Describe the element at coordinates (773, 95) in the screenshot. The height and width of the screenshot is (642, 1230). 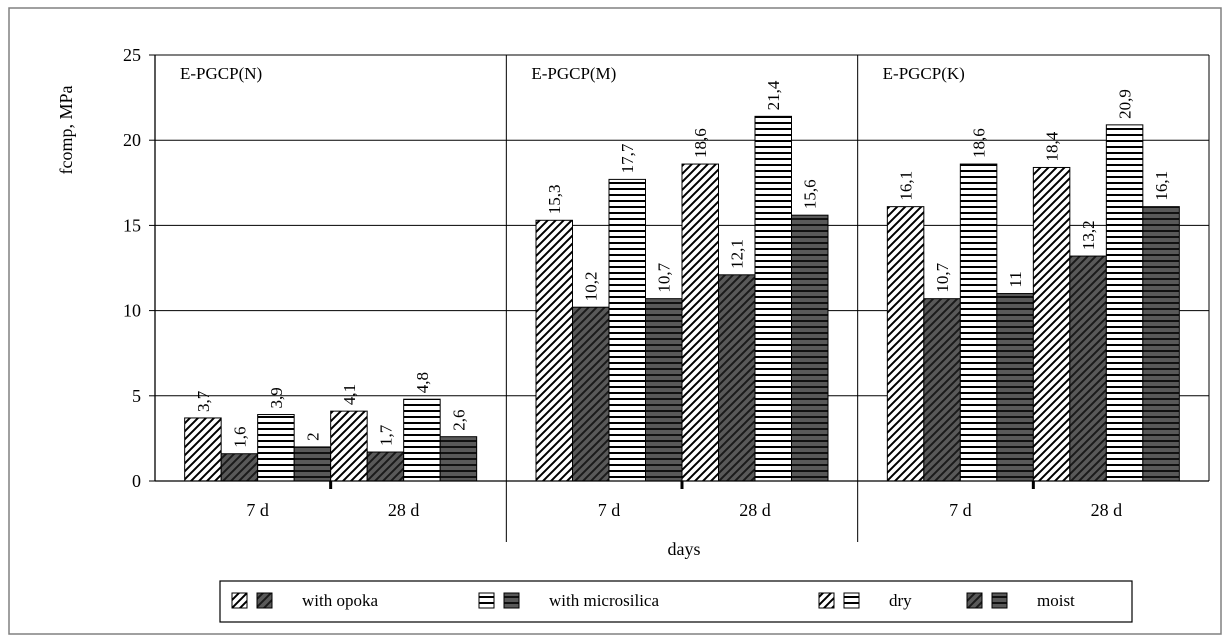
I see `data-label: 21,4` at that location.